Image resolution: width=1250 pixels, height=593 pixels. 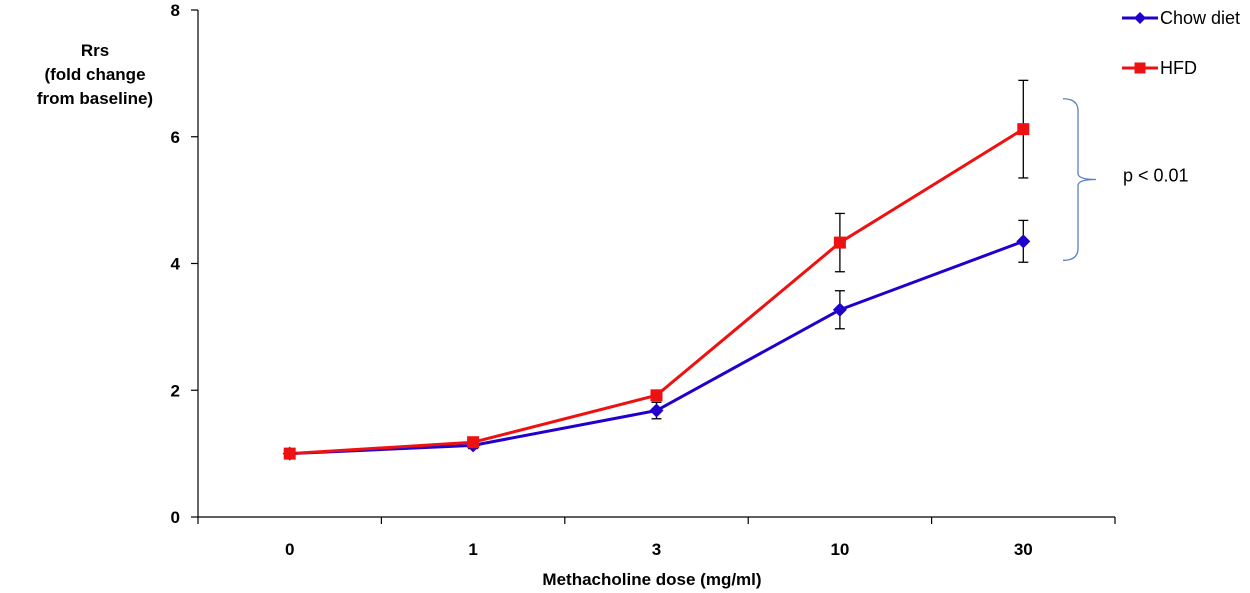 What do you see at coordinates (839, 549) in the screenshot?
I see `x-tick-label: 10` at bounding box center [839, 549].